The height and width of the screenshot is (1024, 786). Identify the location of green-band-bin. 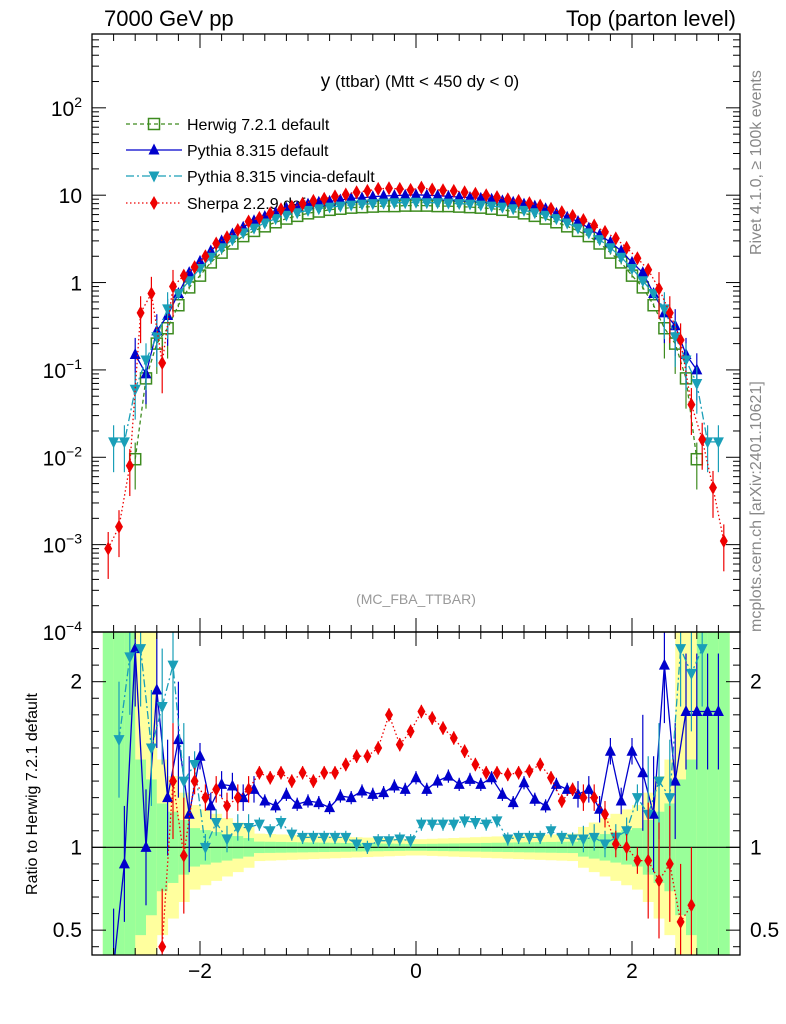
(713, 793).